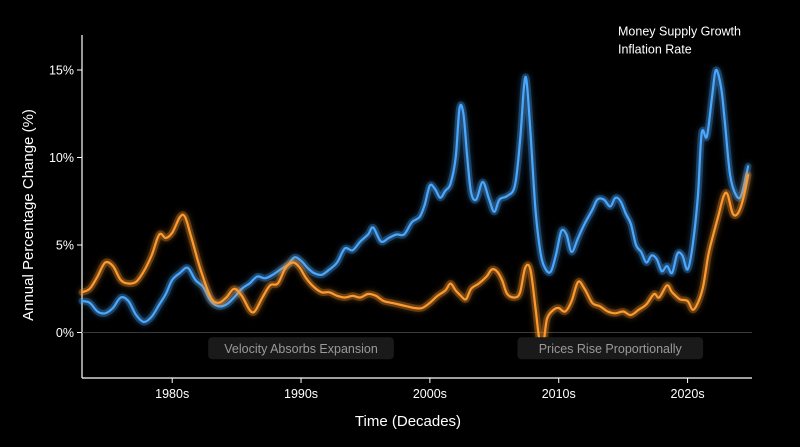 Image resolution: width=800 pixels, height=447 pixels. Describe the element at coordinates (430, 394) in the screenshot. I see `x-tick-label: 2000s` at that location.